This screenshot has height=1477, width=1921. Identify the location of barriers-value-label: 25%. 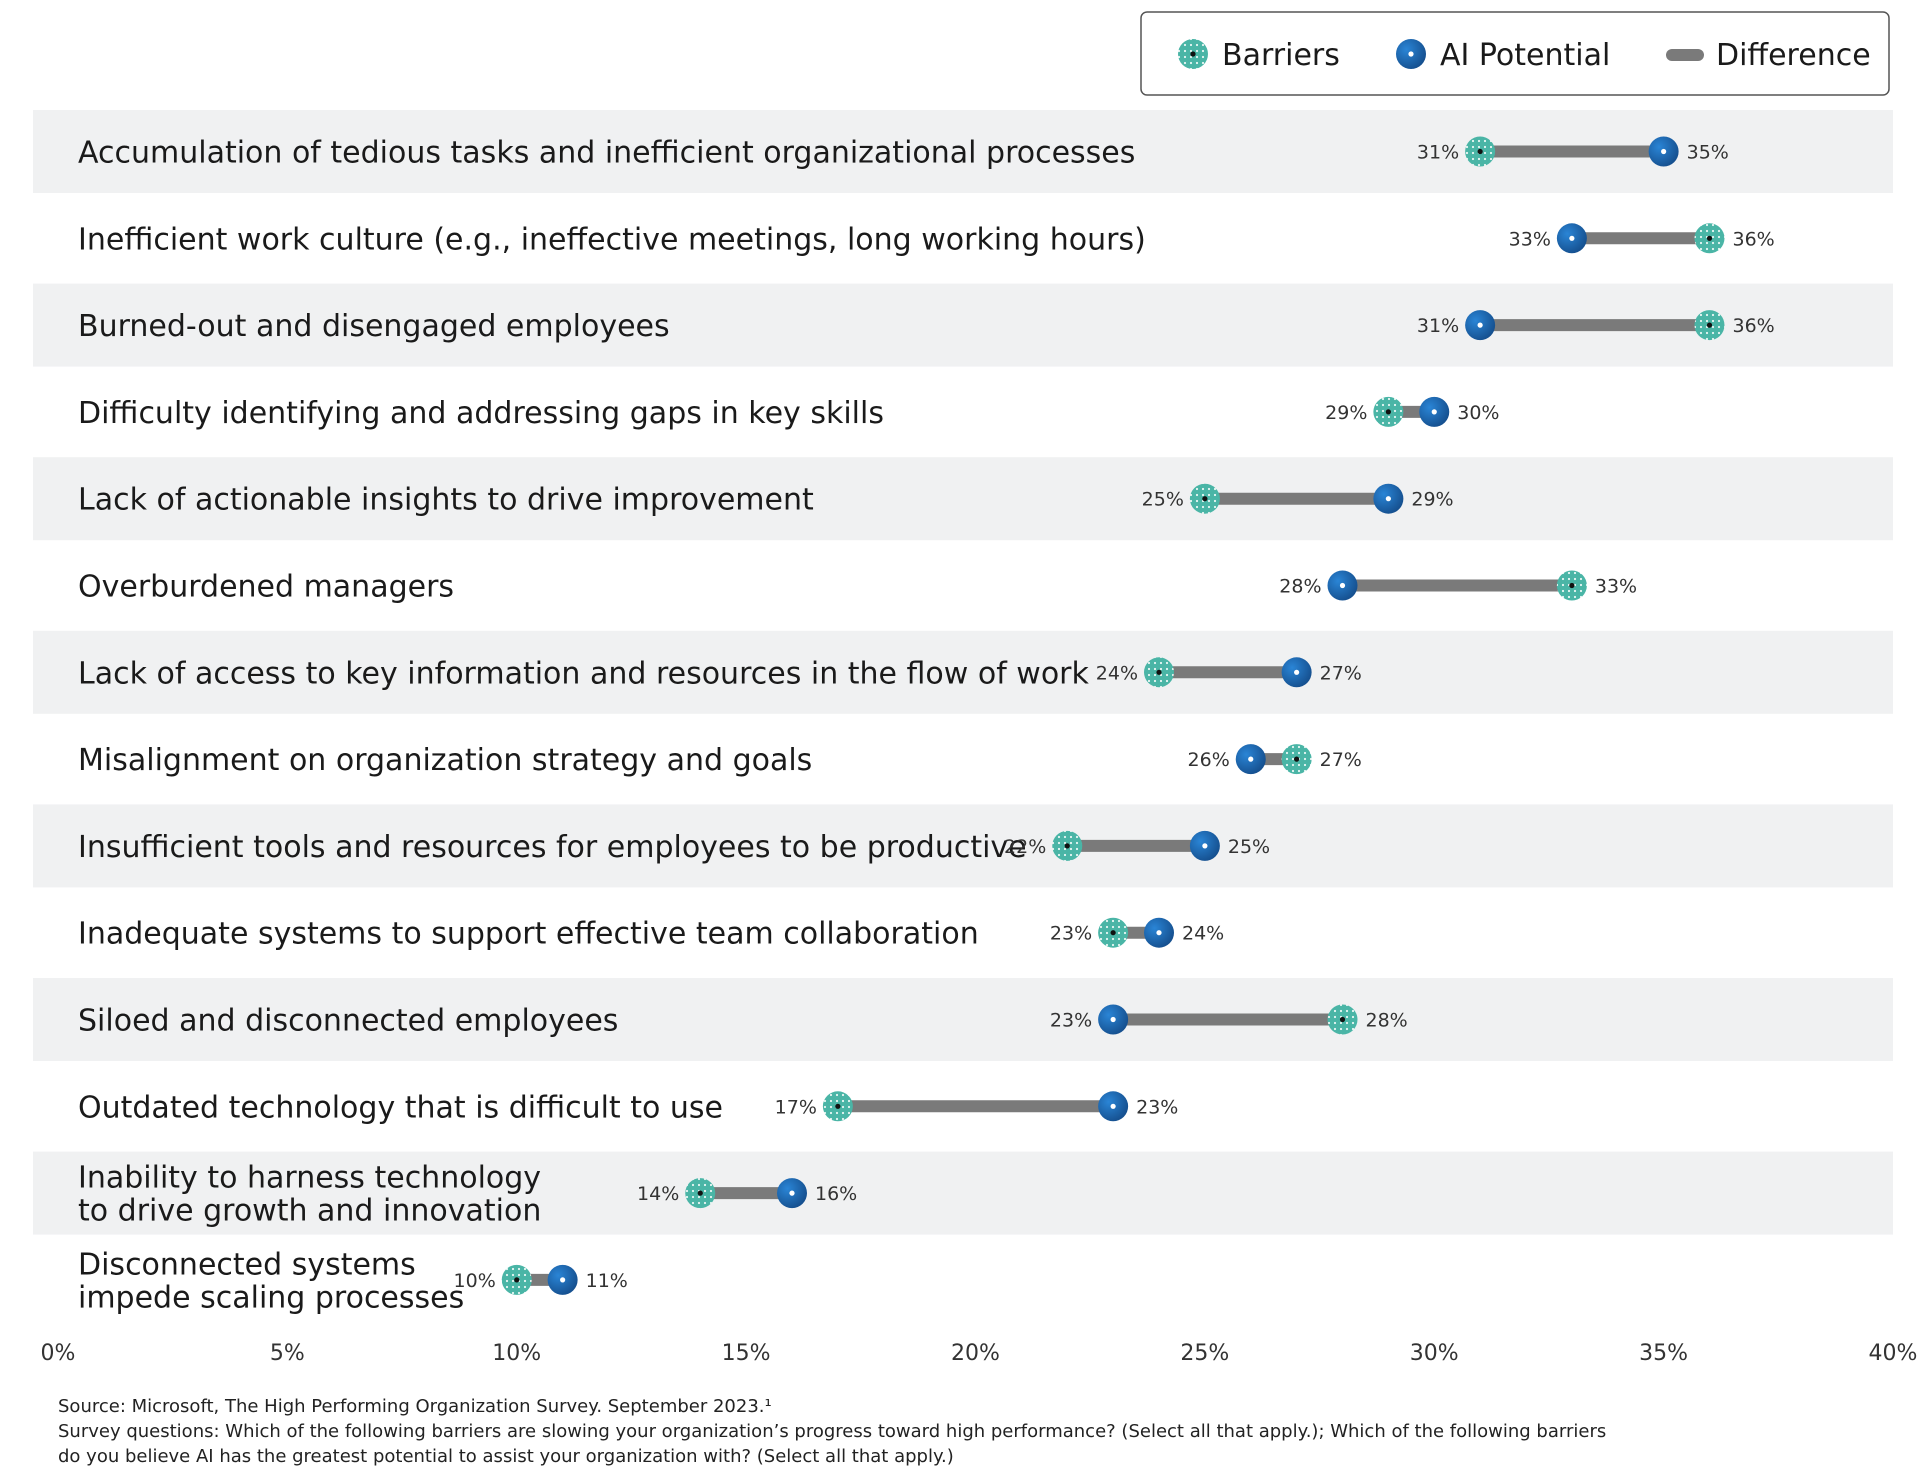
(1163, 500).